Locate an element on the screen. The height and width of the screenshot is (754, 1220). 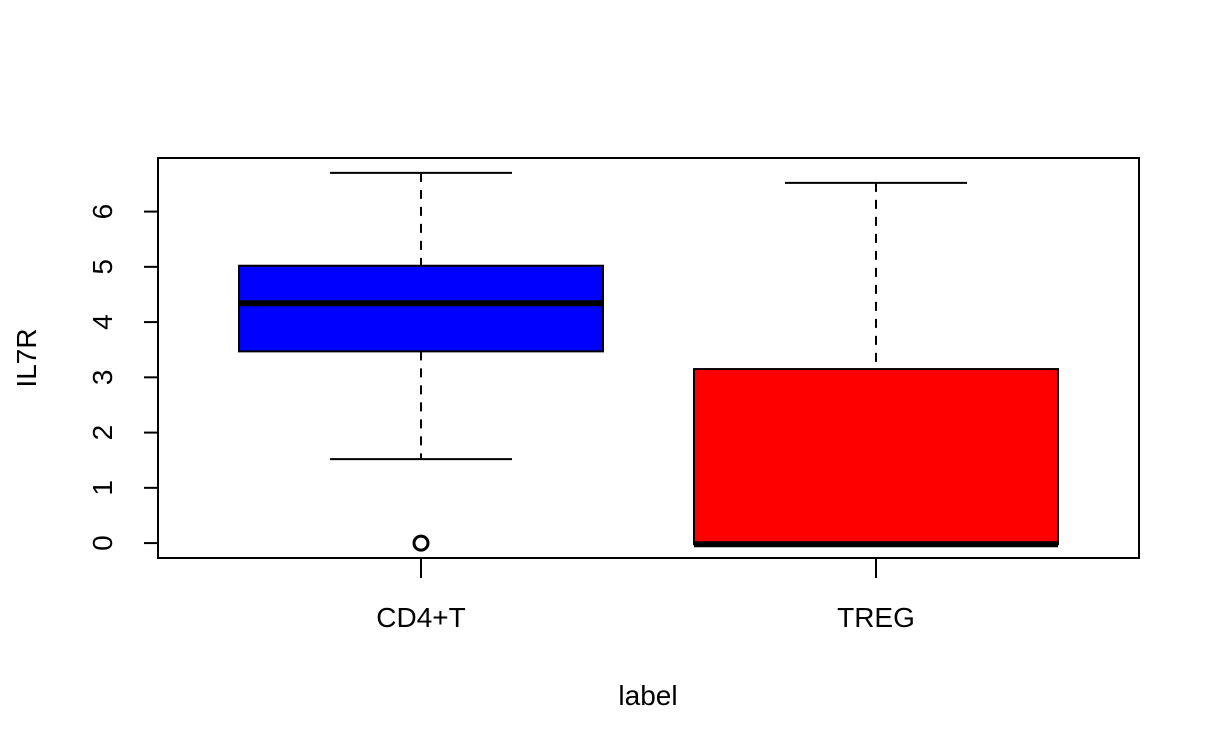
x-axis-title: label is located at coordinates (647, 695).